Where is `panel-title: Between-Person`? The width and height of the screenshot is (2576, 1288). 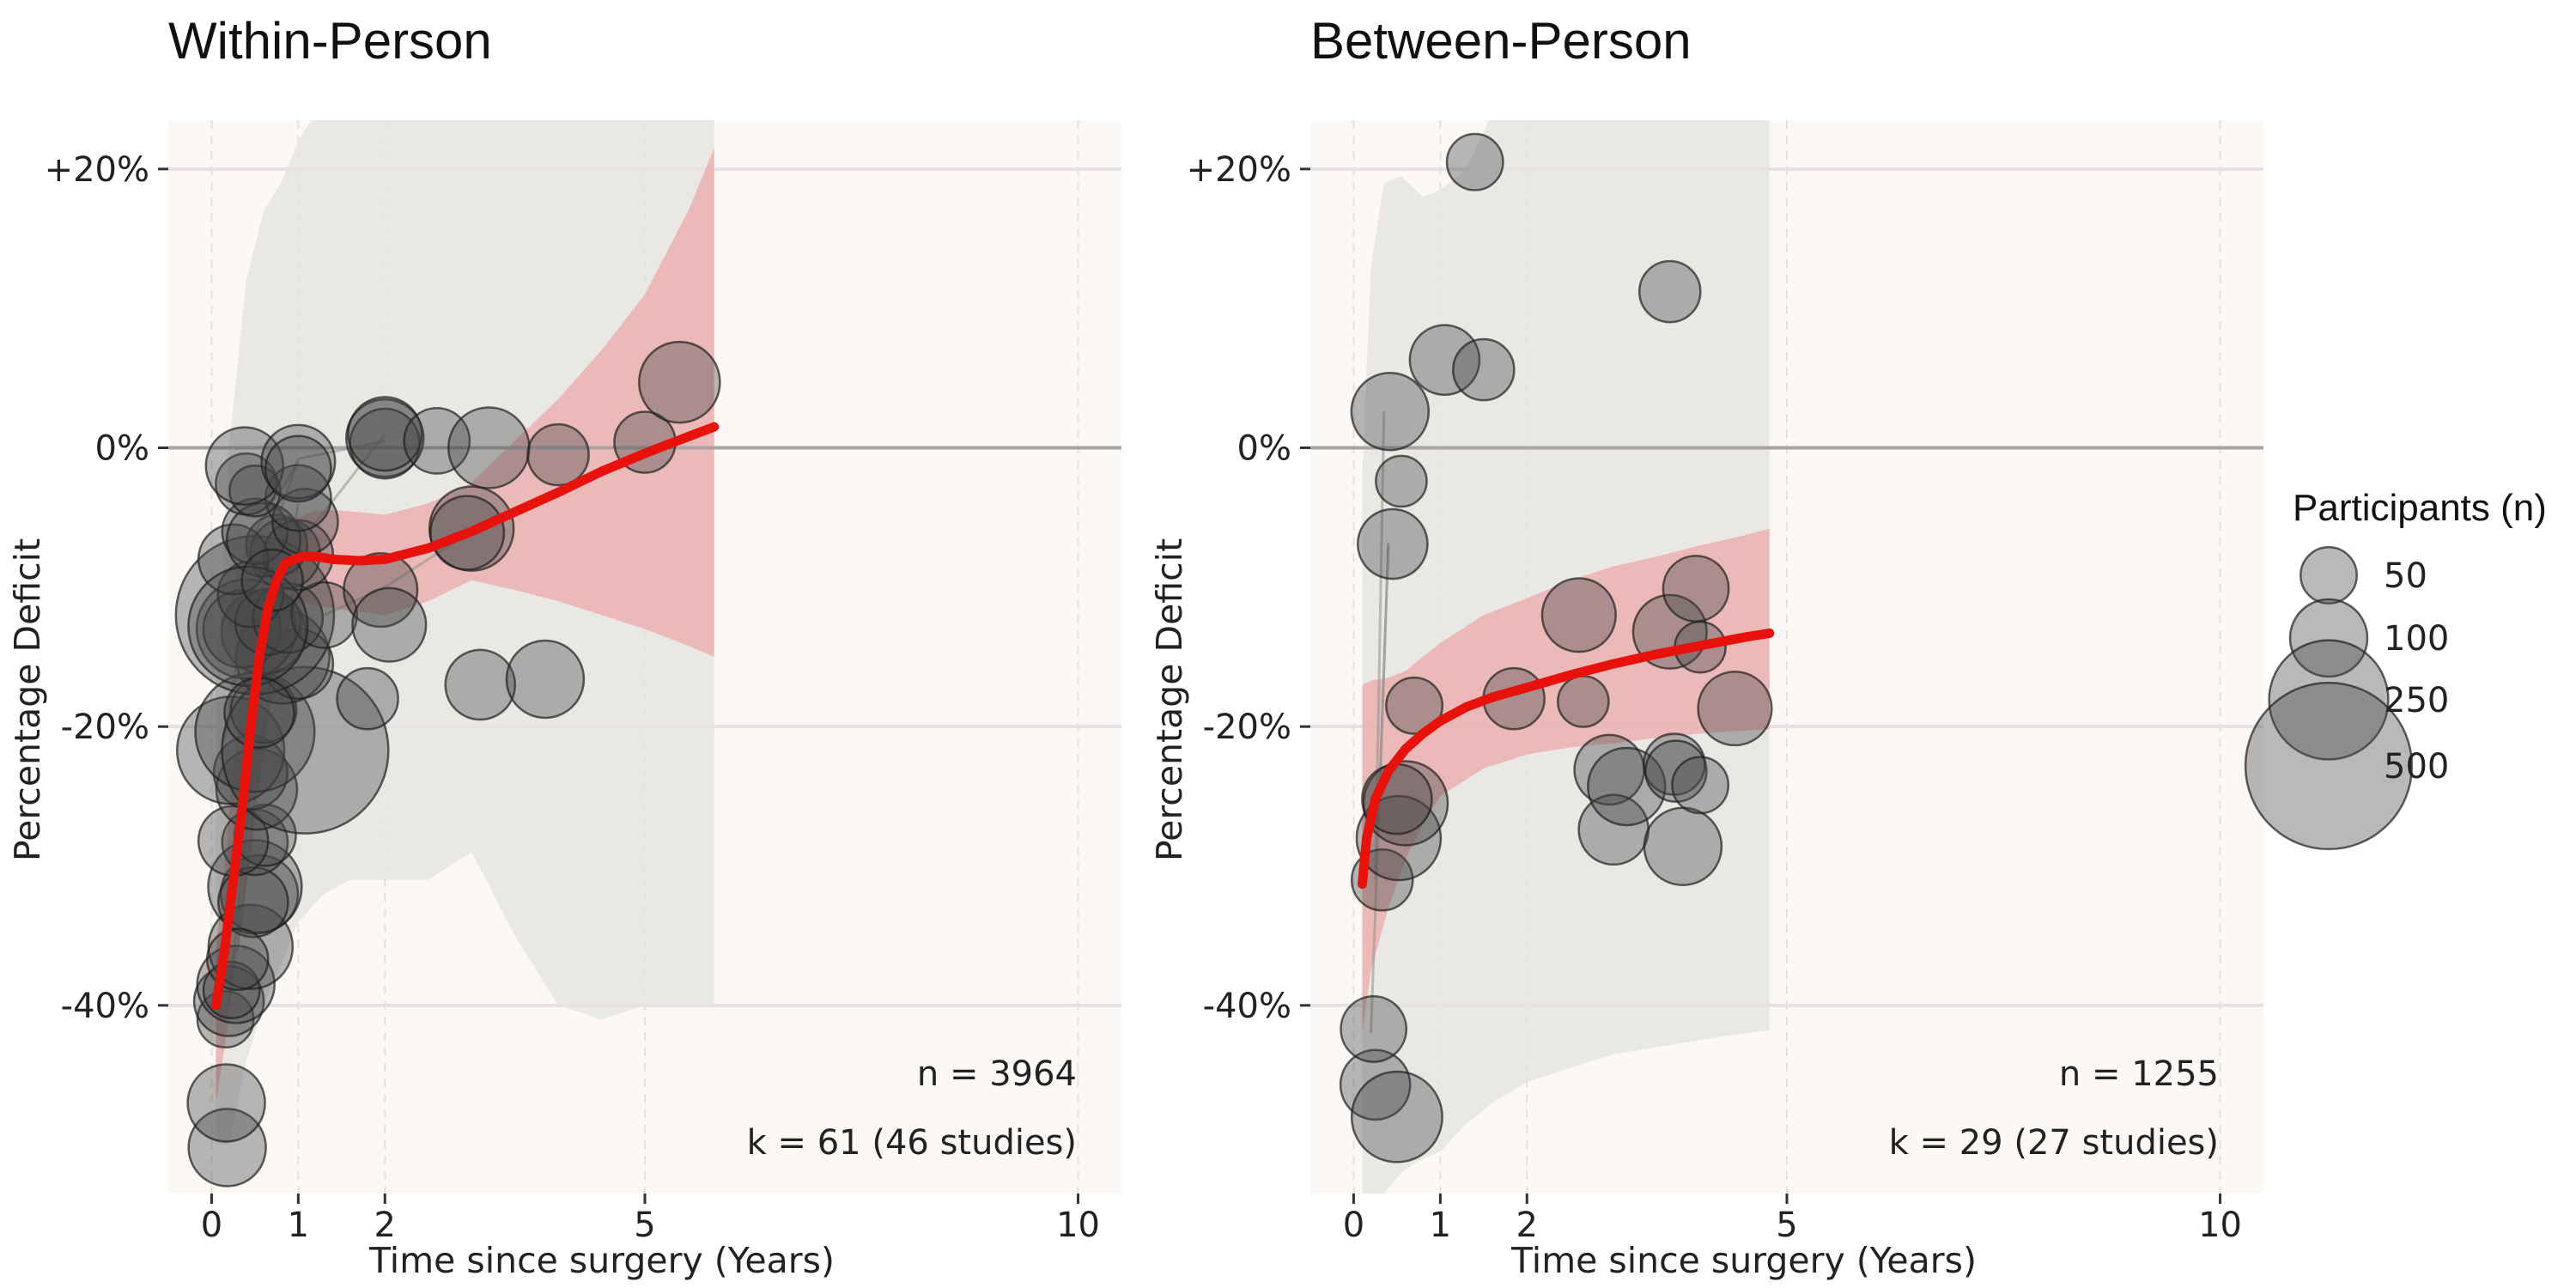
panel-title: Between-Person is located at coordinates (1501, 41).